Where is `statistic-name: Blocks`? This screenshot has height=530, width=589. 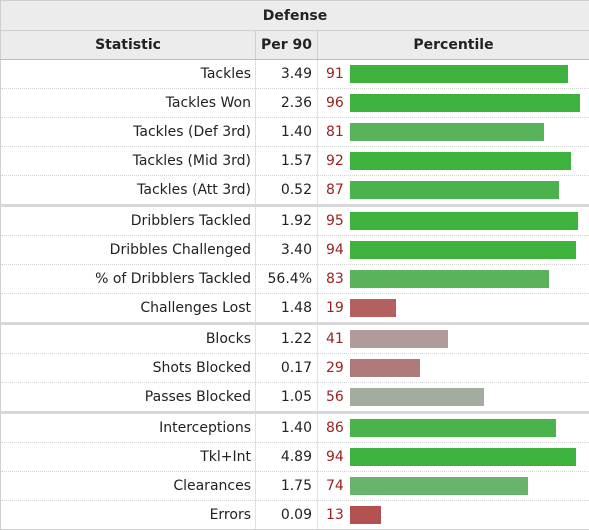 statistic-name: Blocks is located at coordinates (128, 339).